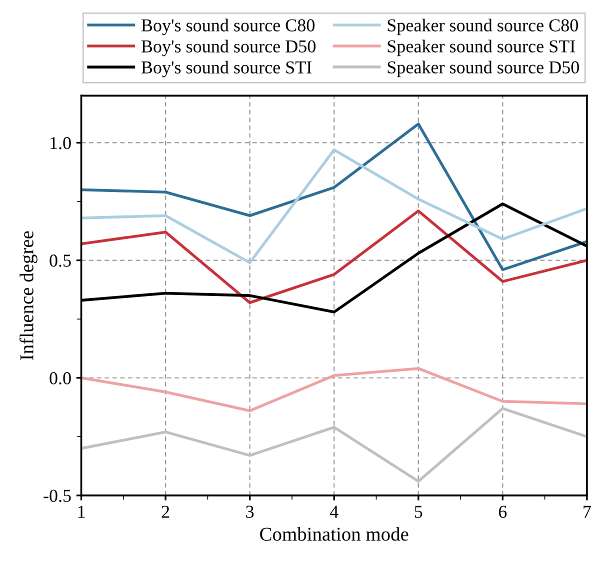 The height and width of the screenshot is (563, 602). Describe the element at coordinates (29, 295) in the screenshot. I see `y-axis-title: Influence degree` at that location.